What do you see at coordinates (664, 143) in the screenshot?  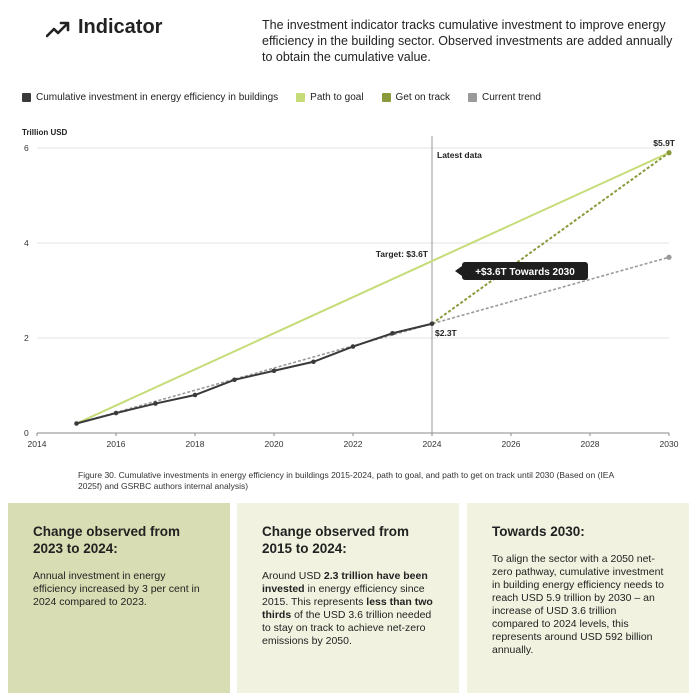 I see `end-value-label: $5.9T` at bounding box center [664, 143].